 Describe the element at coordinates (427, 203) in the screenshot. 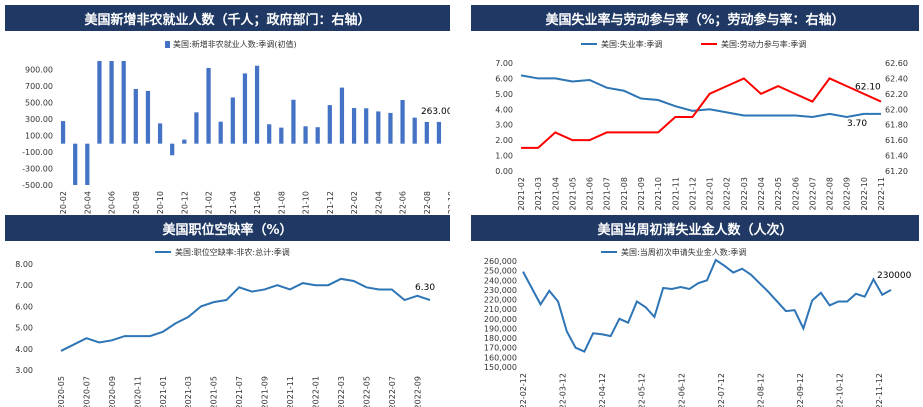

I see `x-tick-label: 2022-08` at that location.